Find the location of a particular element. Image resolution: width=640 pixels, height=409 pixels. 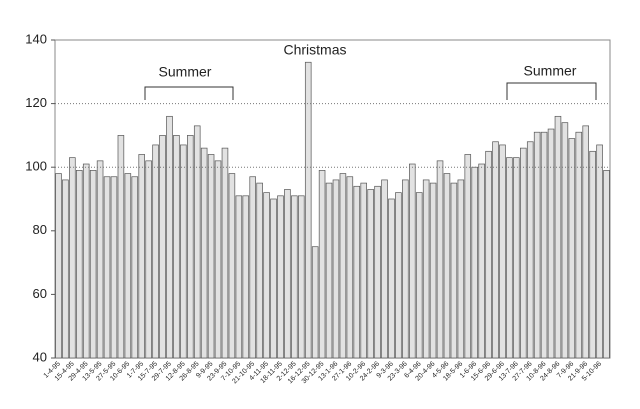

y-tick-label: 120 is located at coordinates (36, 102).